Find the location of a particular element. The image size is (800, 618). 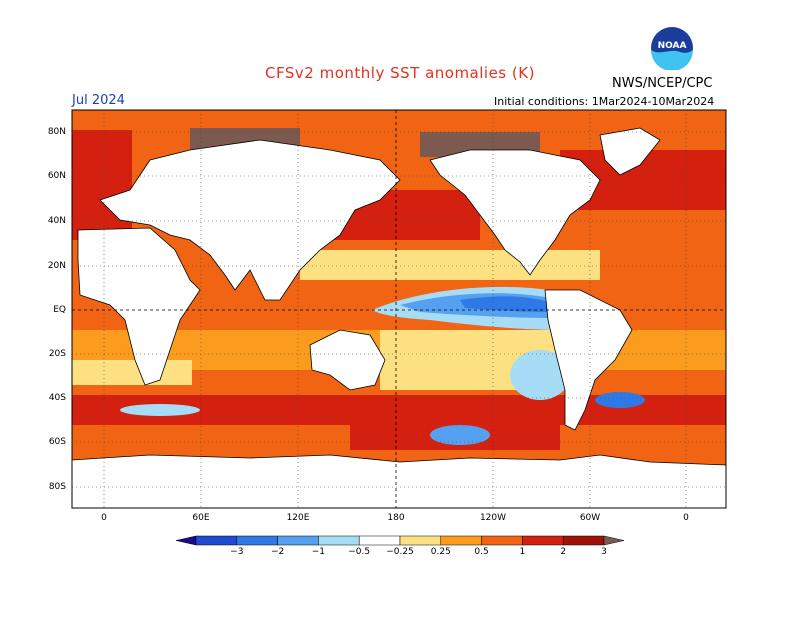

colorbar-arrow-low is located at coordinates (186, 540).